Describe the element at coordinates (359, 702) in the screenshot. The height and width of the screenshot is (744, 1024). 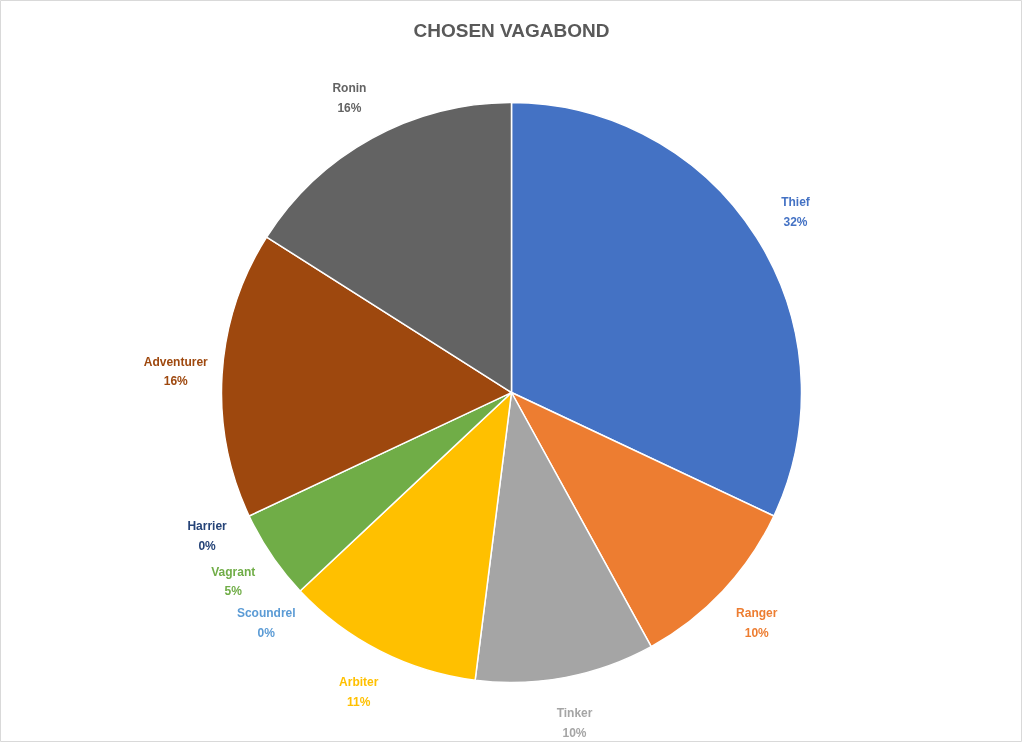
I see `data-label: 11%` at that location.